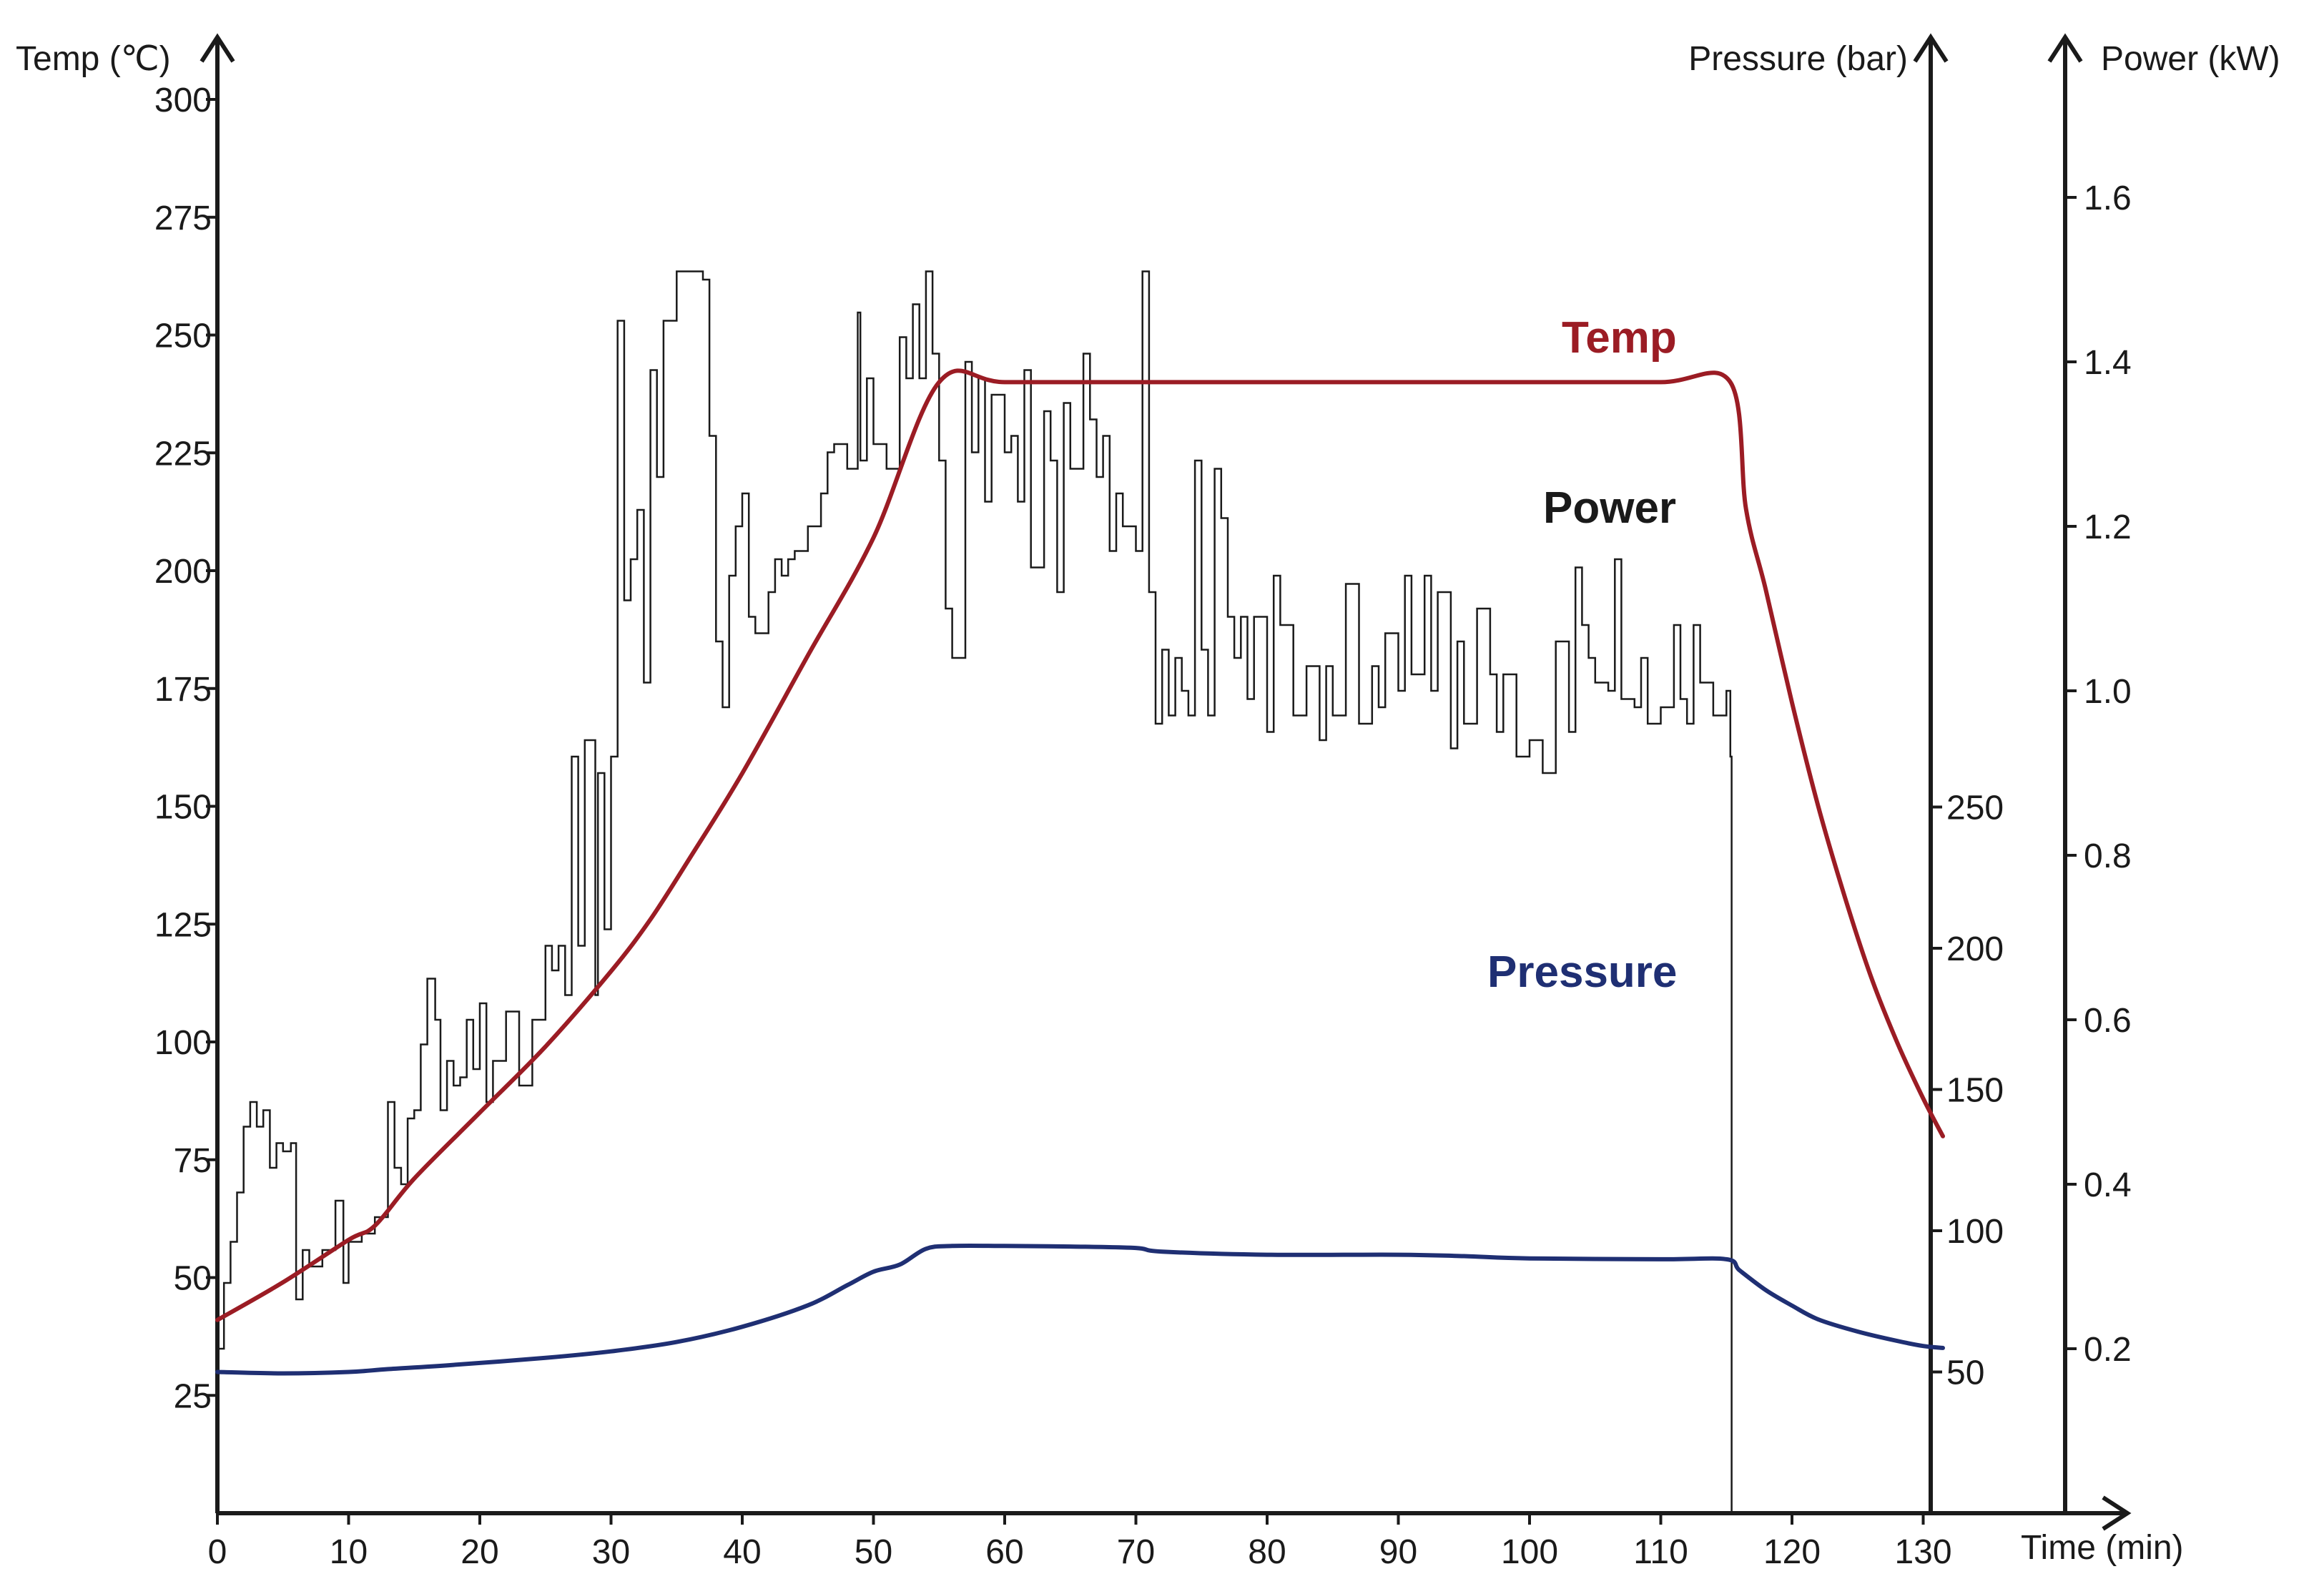 The height and width of the screenshot is (1589, 2324). I want to click on x-tick-label: 50, so click(873, 1552).